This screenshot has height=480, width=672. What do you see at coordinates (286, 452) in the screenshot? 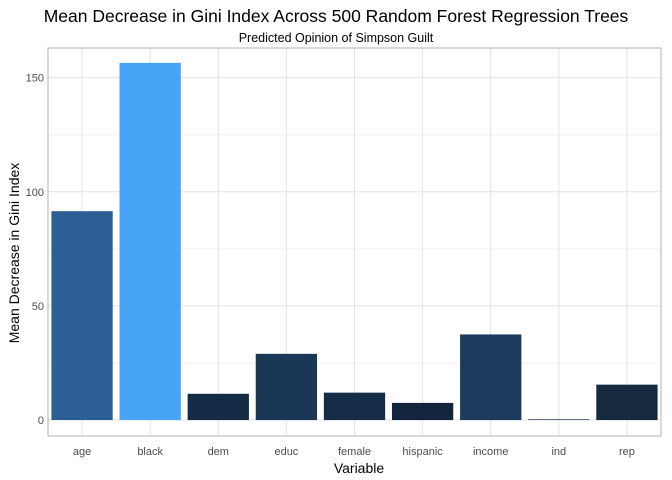
I see `x-tick-label: educ` at bounding box center [286, 452].